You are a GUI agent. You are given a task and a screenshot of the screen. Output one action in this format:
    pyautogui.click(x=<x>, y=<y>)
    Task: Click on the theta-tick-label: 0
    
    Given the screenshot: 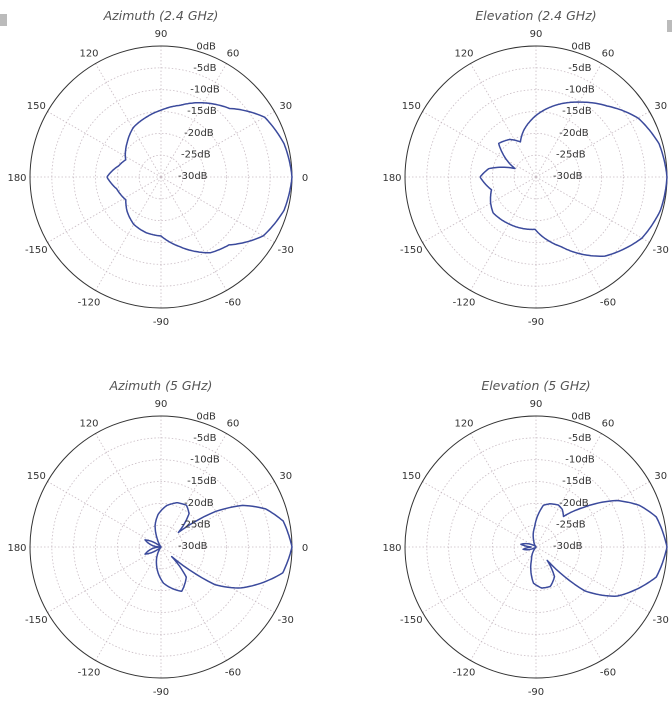 What is the action you would take?
    pyautogui.click(x=305, y=178)
    